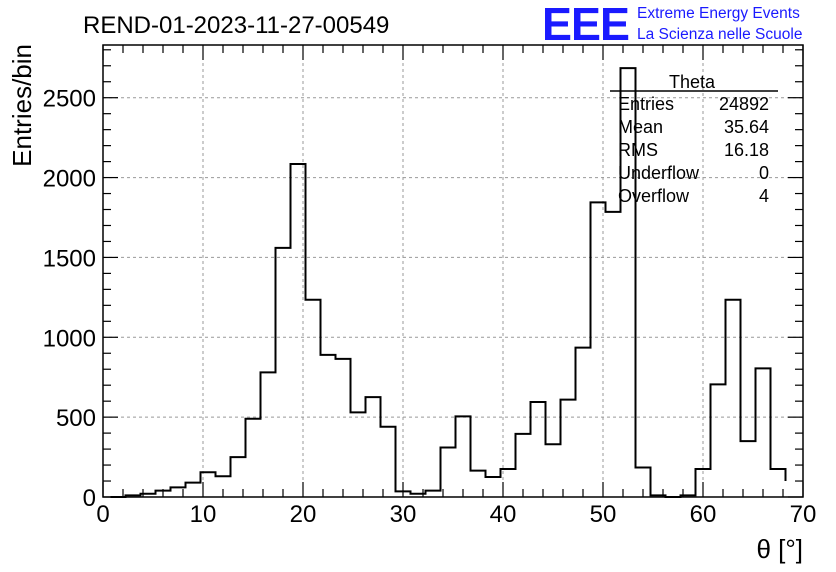 This screenshot has width=836, height=572. Describe the element at coordinates (779, 549) in the screenshot. I see `x-axis-title: θ [°]` at that location.